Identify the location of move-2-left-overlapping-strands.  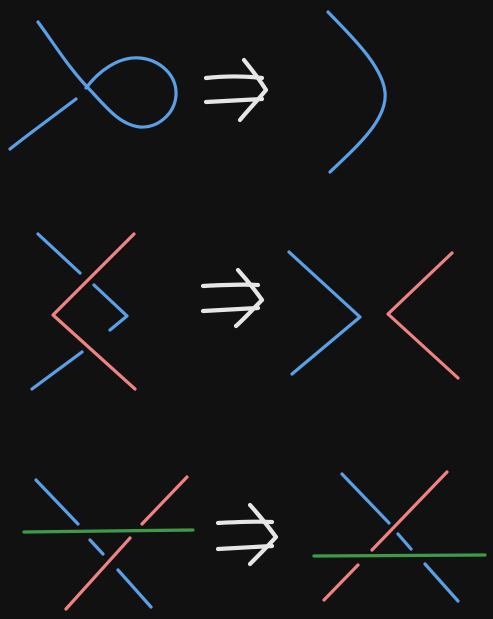
(83, 311).